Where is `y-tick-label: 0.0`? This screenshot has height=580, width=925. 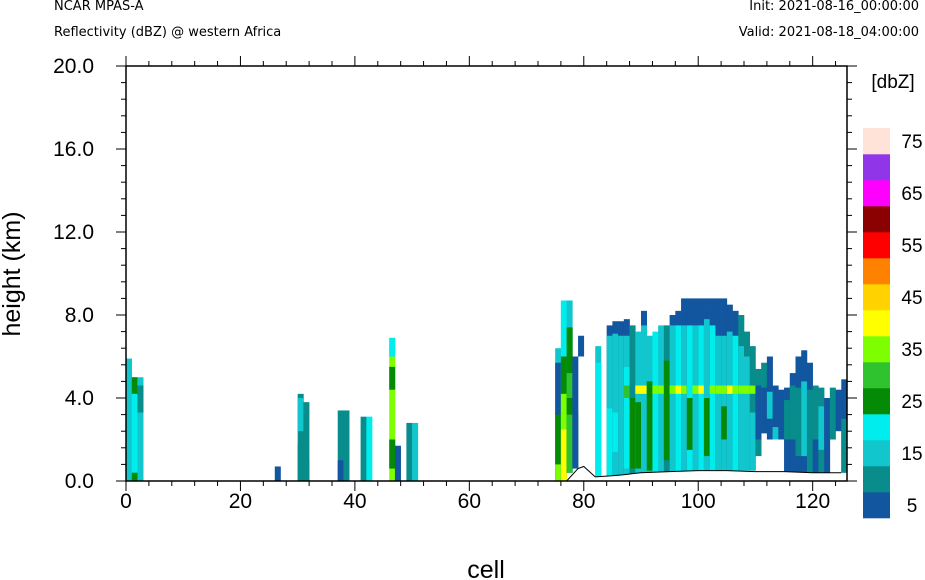 y-tick-label: 0.0 is located at coordinates (79, 481).